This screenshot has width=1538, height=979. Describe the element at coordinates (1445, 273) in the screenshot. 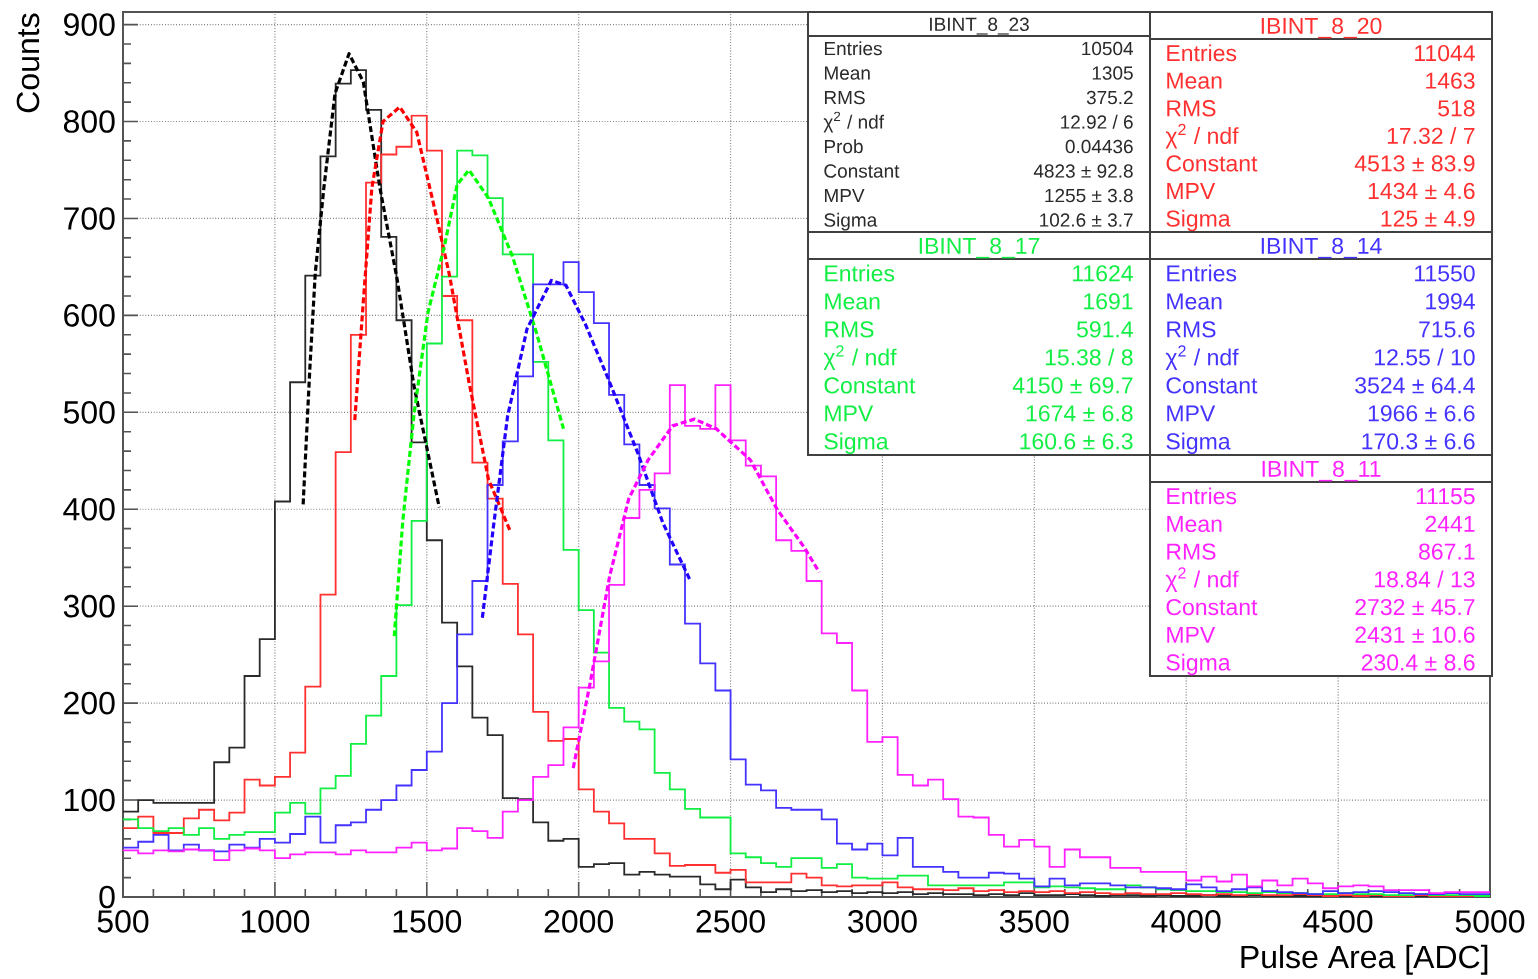

I see `annotation: 11550` at that location.